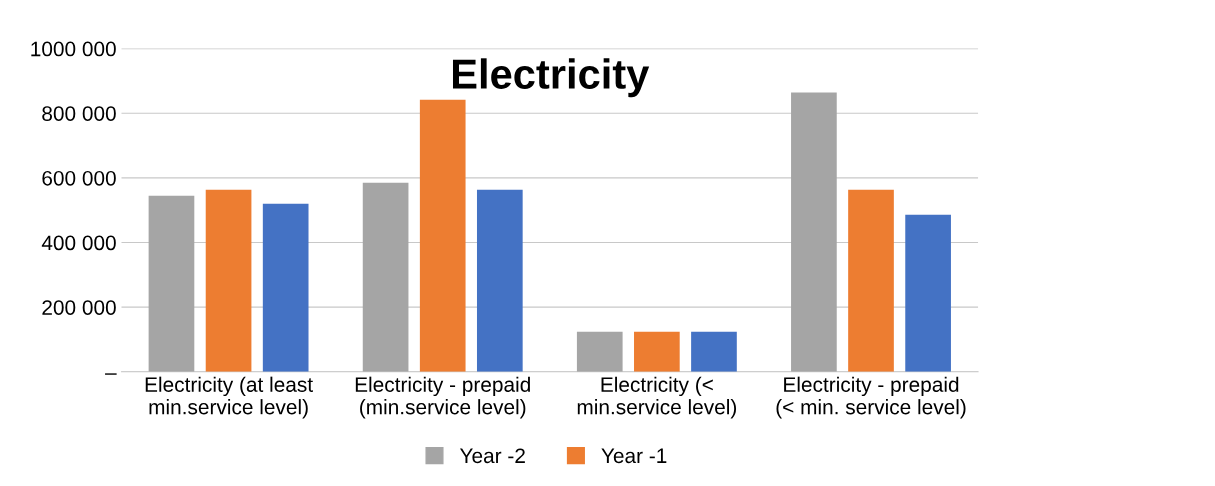  Describe the element at coordinates (229, 397) in the screenshot. I see `x-tick-label: Electricity (at least min.service level)` at that location.